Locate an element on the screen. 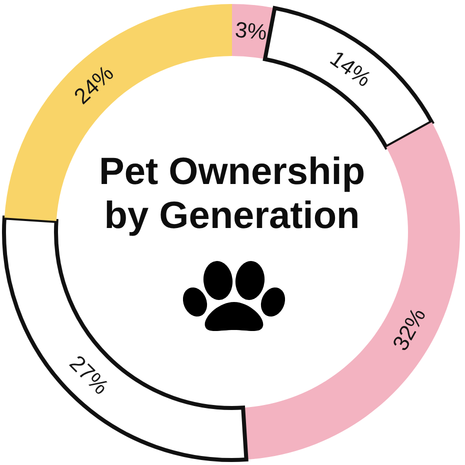 The width and height of the screenshot is (465, 465). data-label: 14% is located at coordinates (351, 69).